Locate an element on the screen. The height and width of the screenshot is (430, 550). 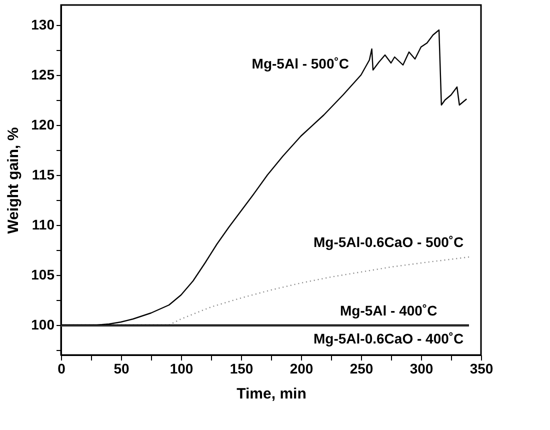
x-tick-label: 200 is located at coordinates (302, 368).